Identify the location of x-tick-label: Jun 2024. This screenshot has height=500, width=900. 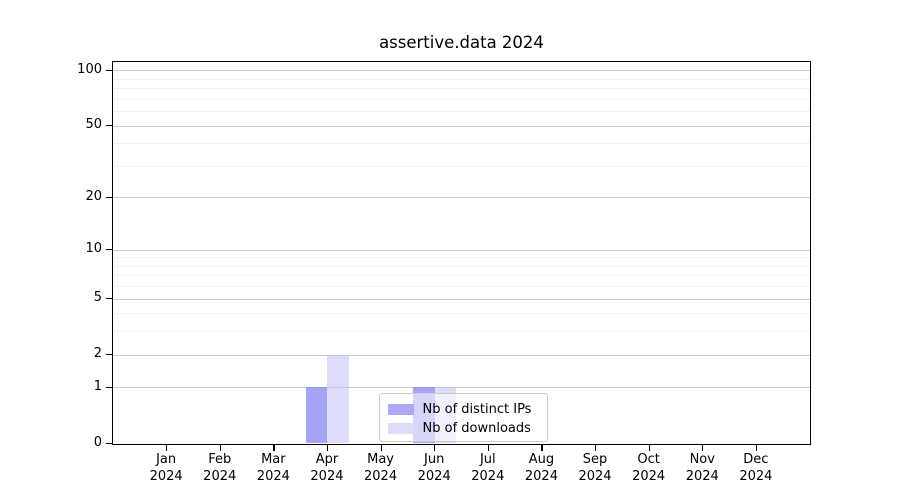
(434, 468).